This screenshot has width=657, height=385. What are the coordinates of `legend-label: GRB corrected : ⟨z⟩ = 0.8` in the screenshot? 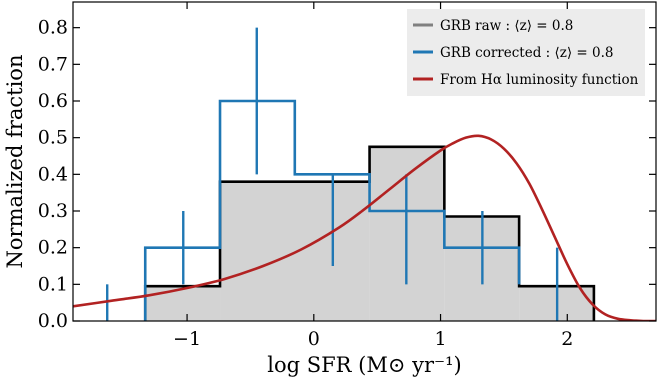 It's located at (527, 53).